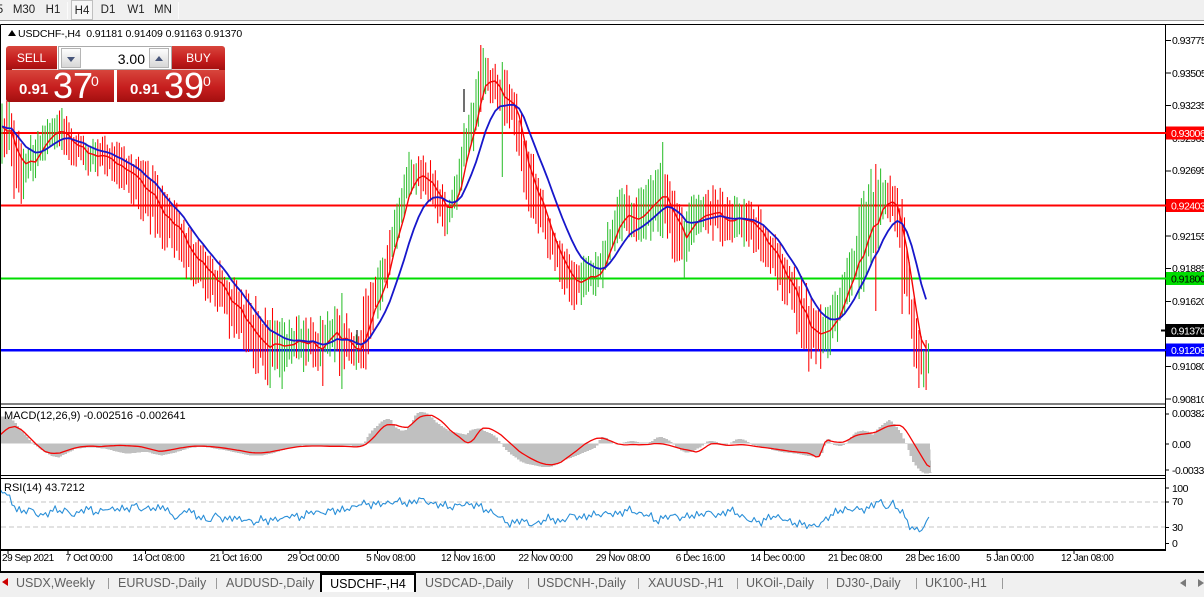 The width and height of the screenshot is (1204, 597). Describe the element at coordinates (158, 558) in the screenshot. I see `svg-text: 14 Oct 08:00` at that location.